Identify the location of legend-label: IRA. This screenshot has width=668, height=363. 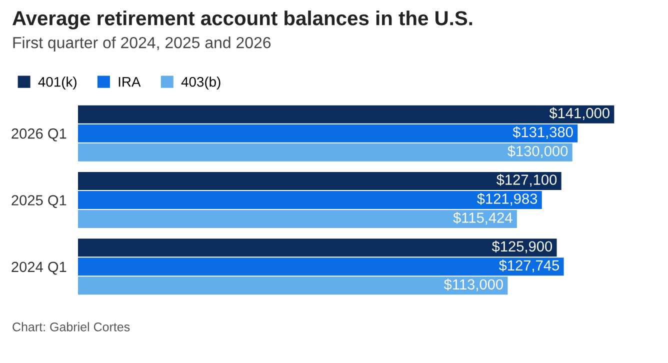
(129, 82).